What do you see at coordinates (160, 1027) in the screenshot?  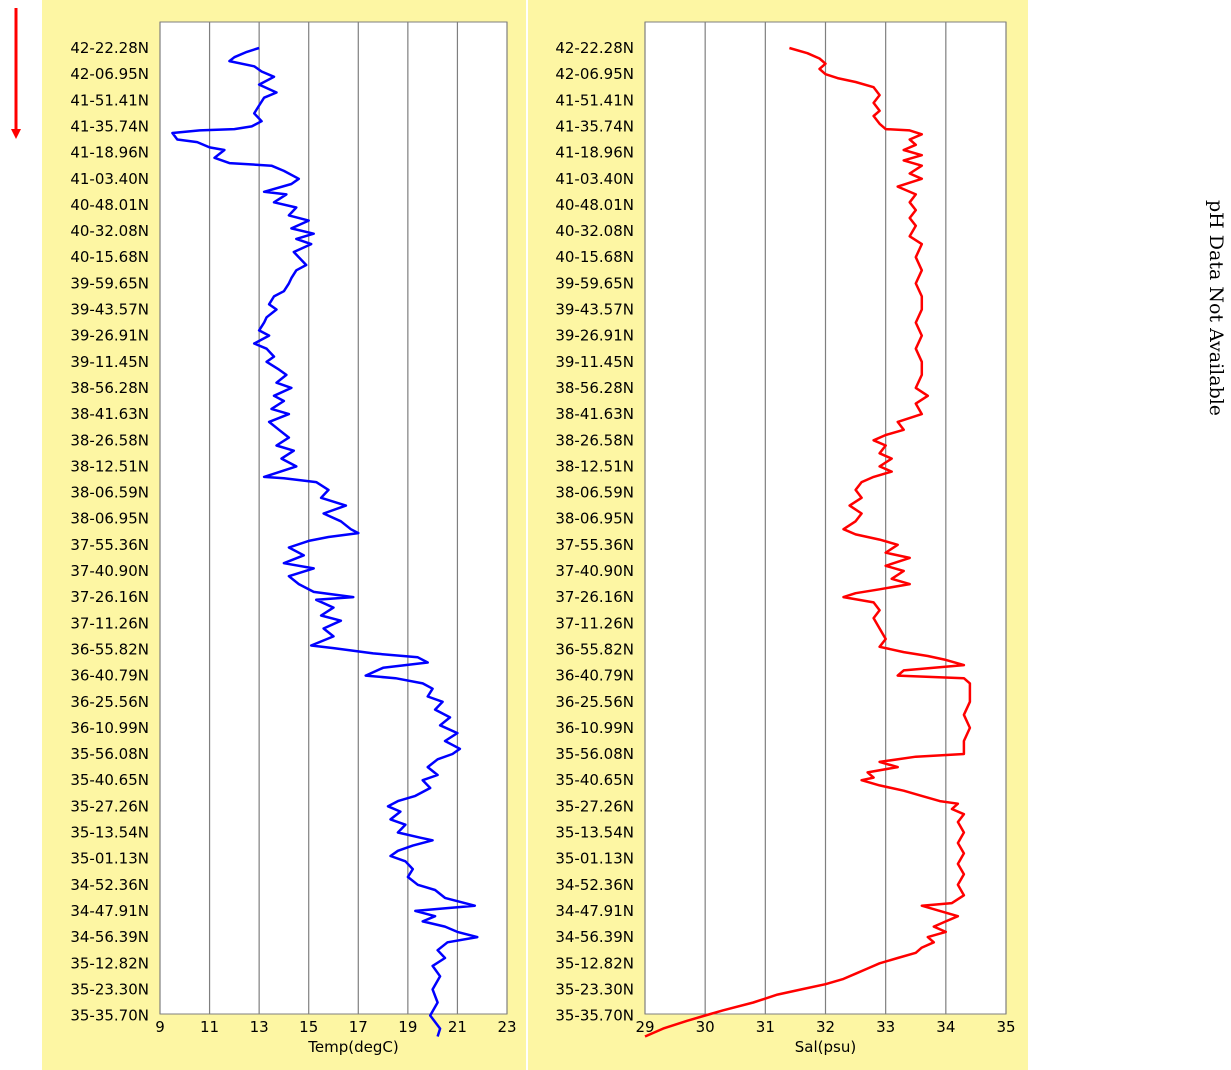 I see `x-tick-label: 9` at bounding box center [160, 1027].